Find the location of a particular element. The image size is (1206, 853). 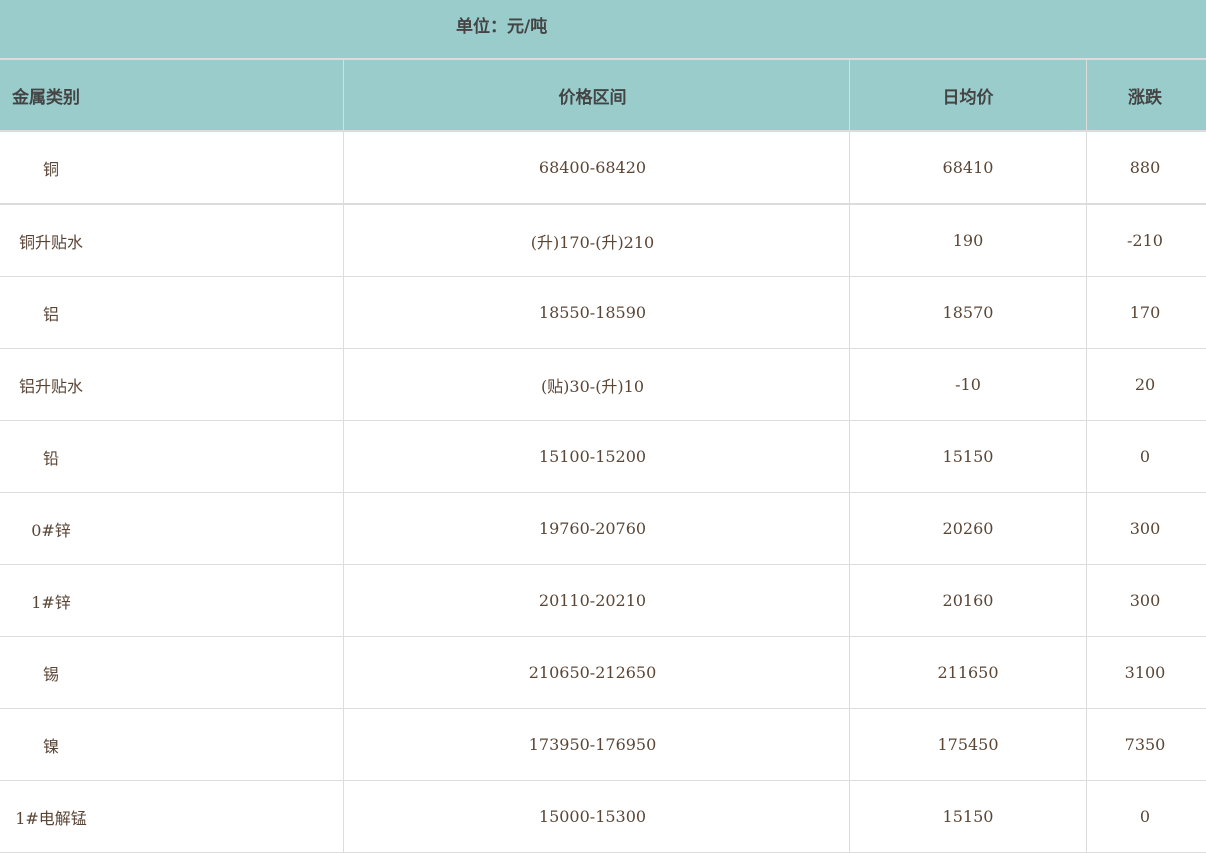

price-range: 18550-18590 is located at coordinates (592, 312).